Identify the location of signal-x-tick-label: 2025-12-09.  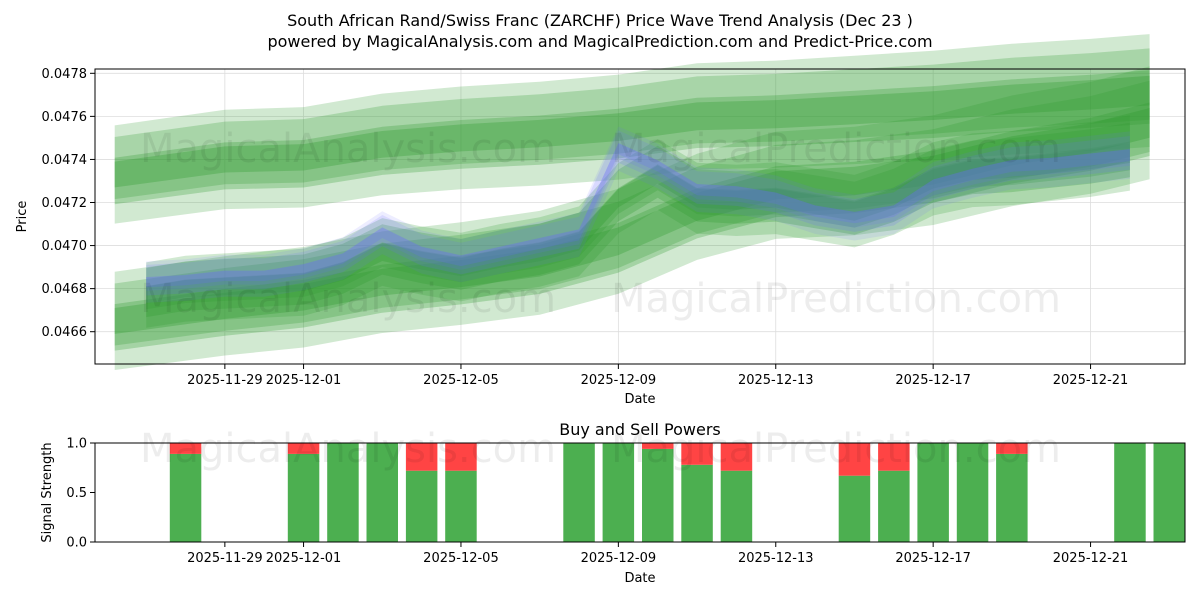
(619, 558).